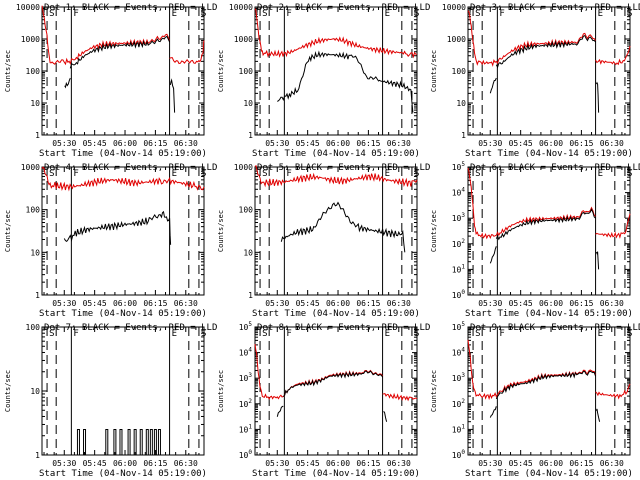 Image resolution: width=640 pixels, height=480 pixels. Describe the element at coordinates (459, 217) in the screenshot. I see `y-tick-label: 10³` at that location.